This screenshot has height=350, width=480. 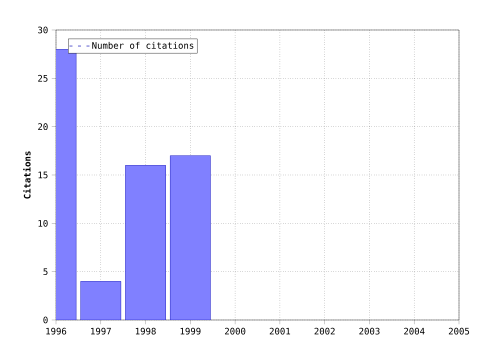 I want to click on legend-label: Number of citations, so click(x=143, y=45).